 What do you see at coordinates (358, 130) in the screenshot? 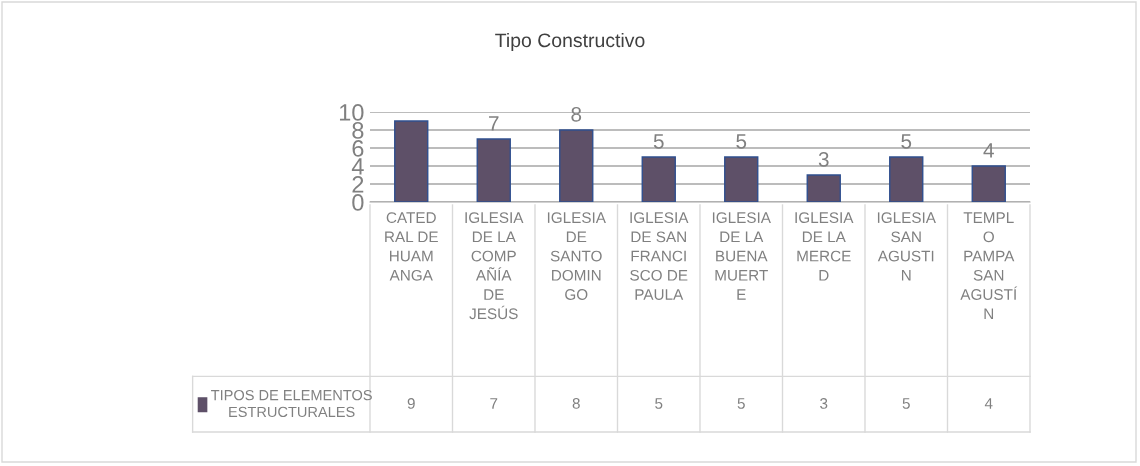
I see `y-tick-label: 8` at bounding box center [358, 130].